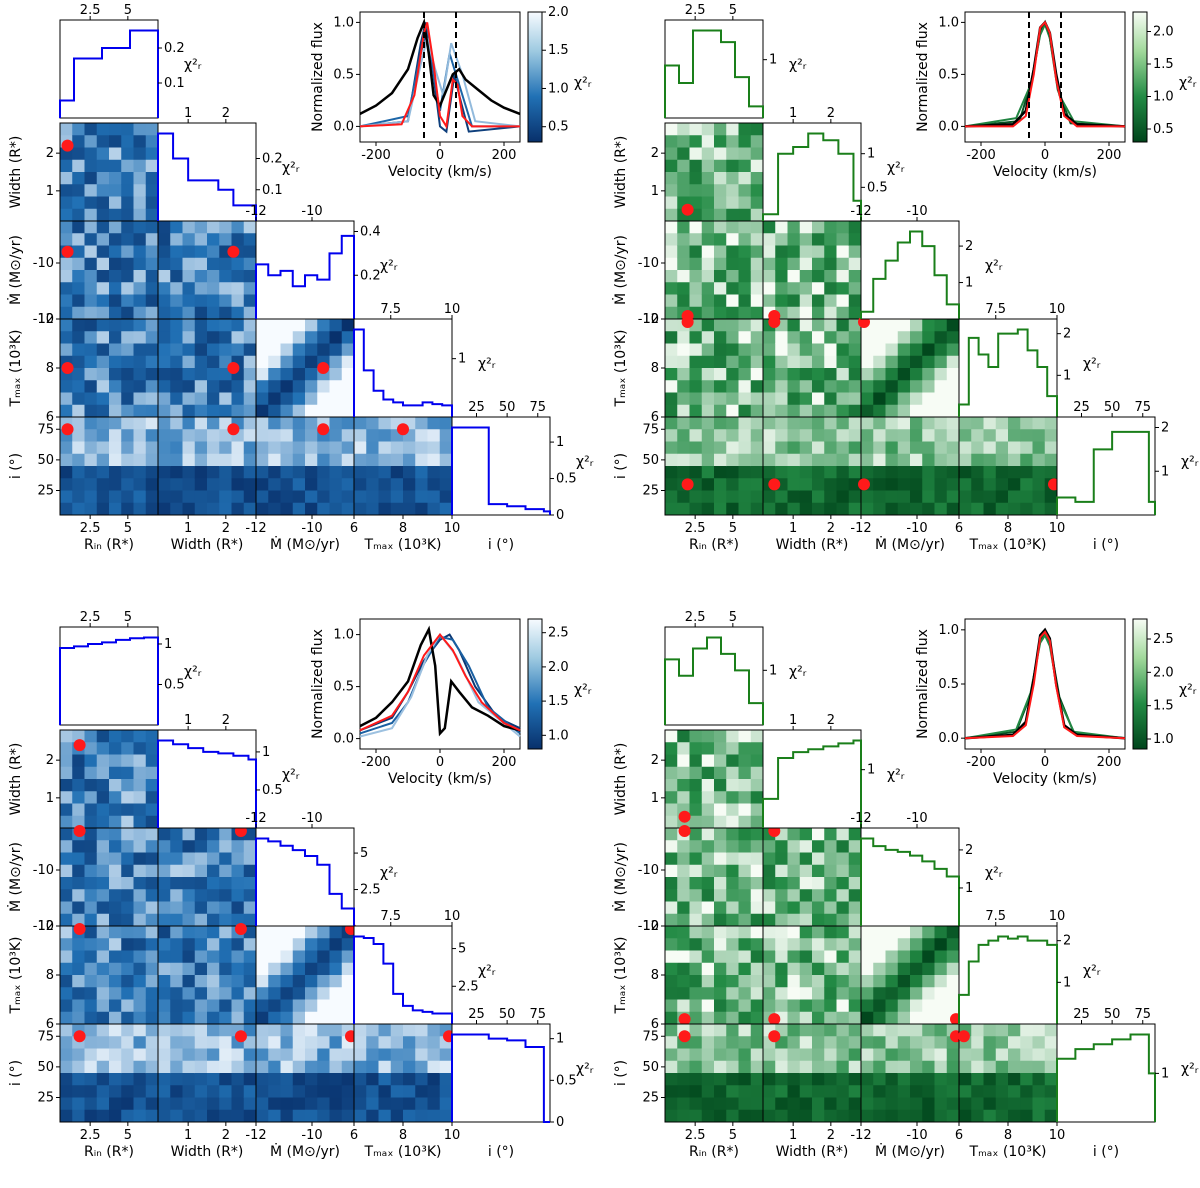  Describe the element at coordinates (923, 77) in the screenshot. I see `spectrum-y-label: Normalized flux` at that location.